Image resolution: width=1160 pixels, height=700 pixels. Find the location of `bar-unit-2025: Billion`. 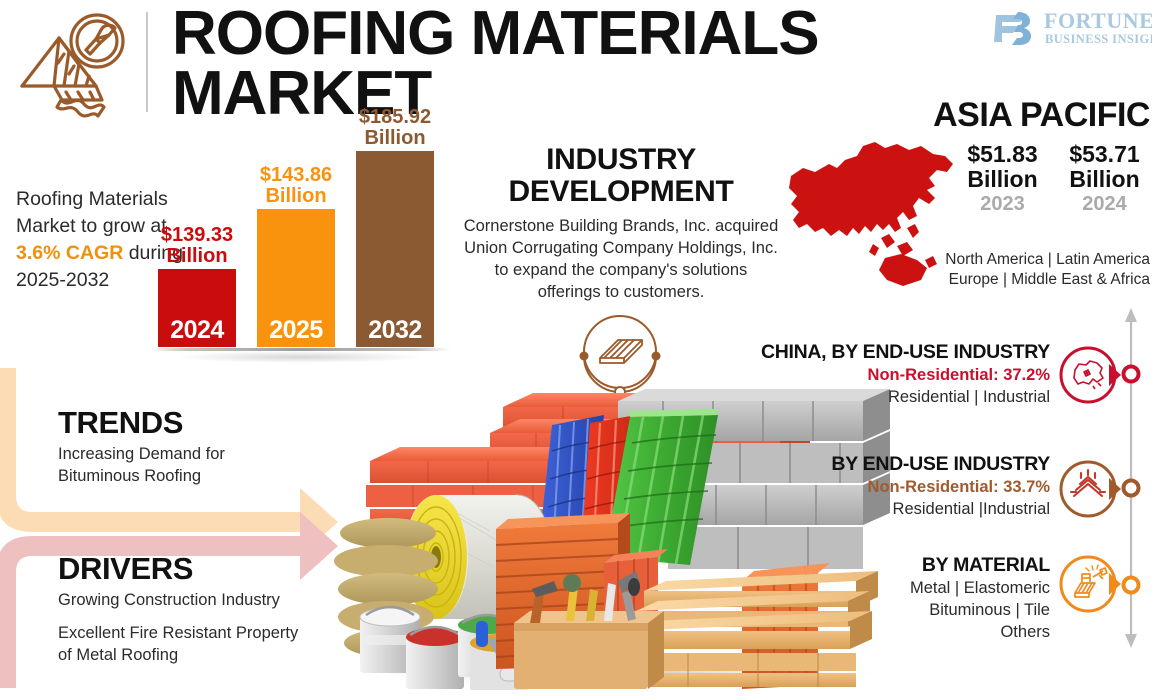

bar-unit-2025: Billion is located at coordinates (296, 196).